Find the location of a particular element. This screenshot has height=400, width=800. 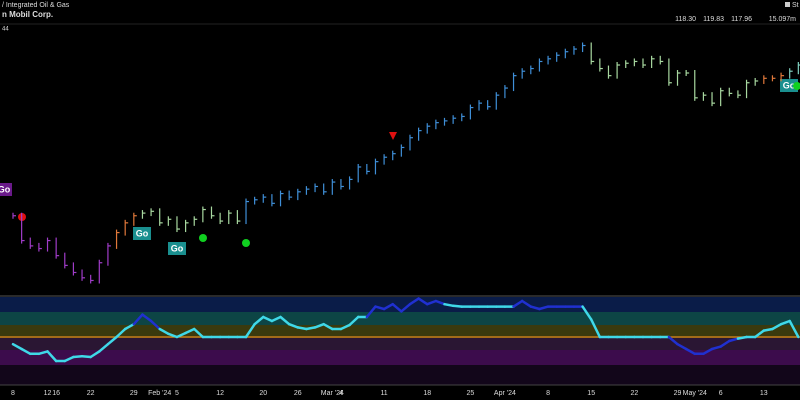

x-tick-label: 25 is located at coordinates (470, 393).